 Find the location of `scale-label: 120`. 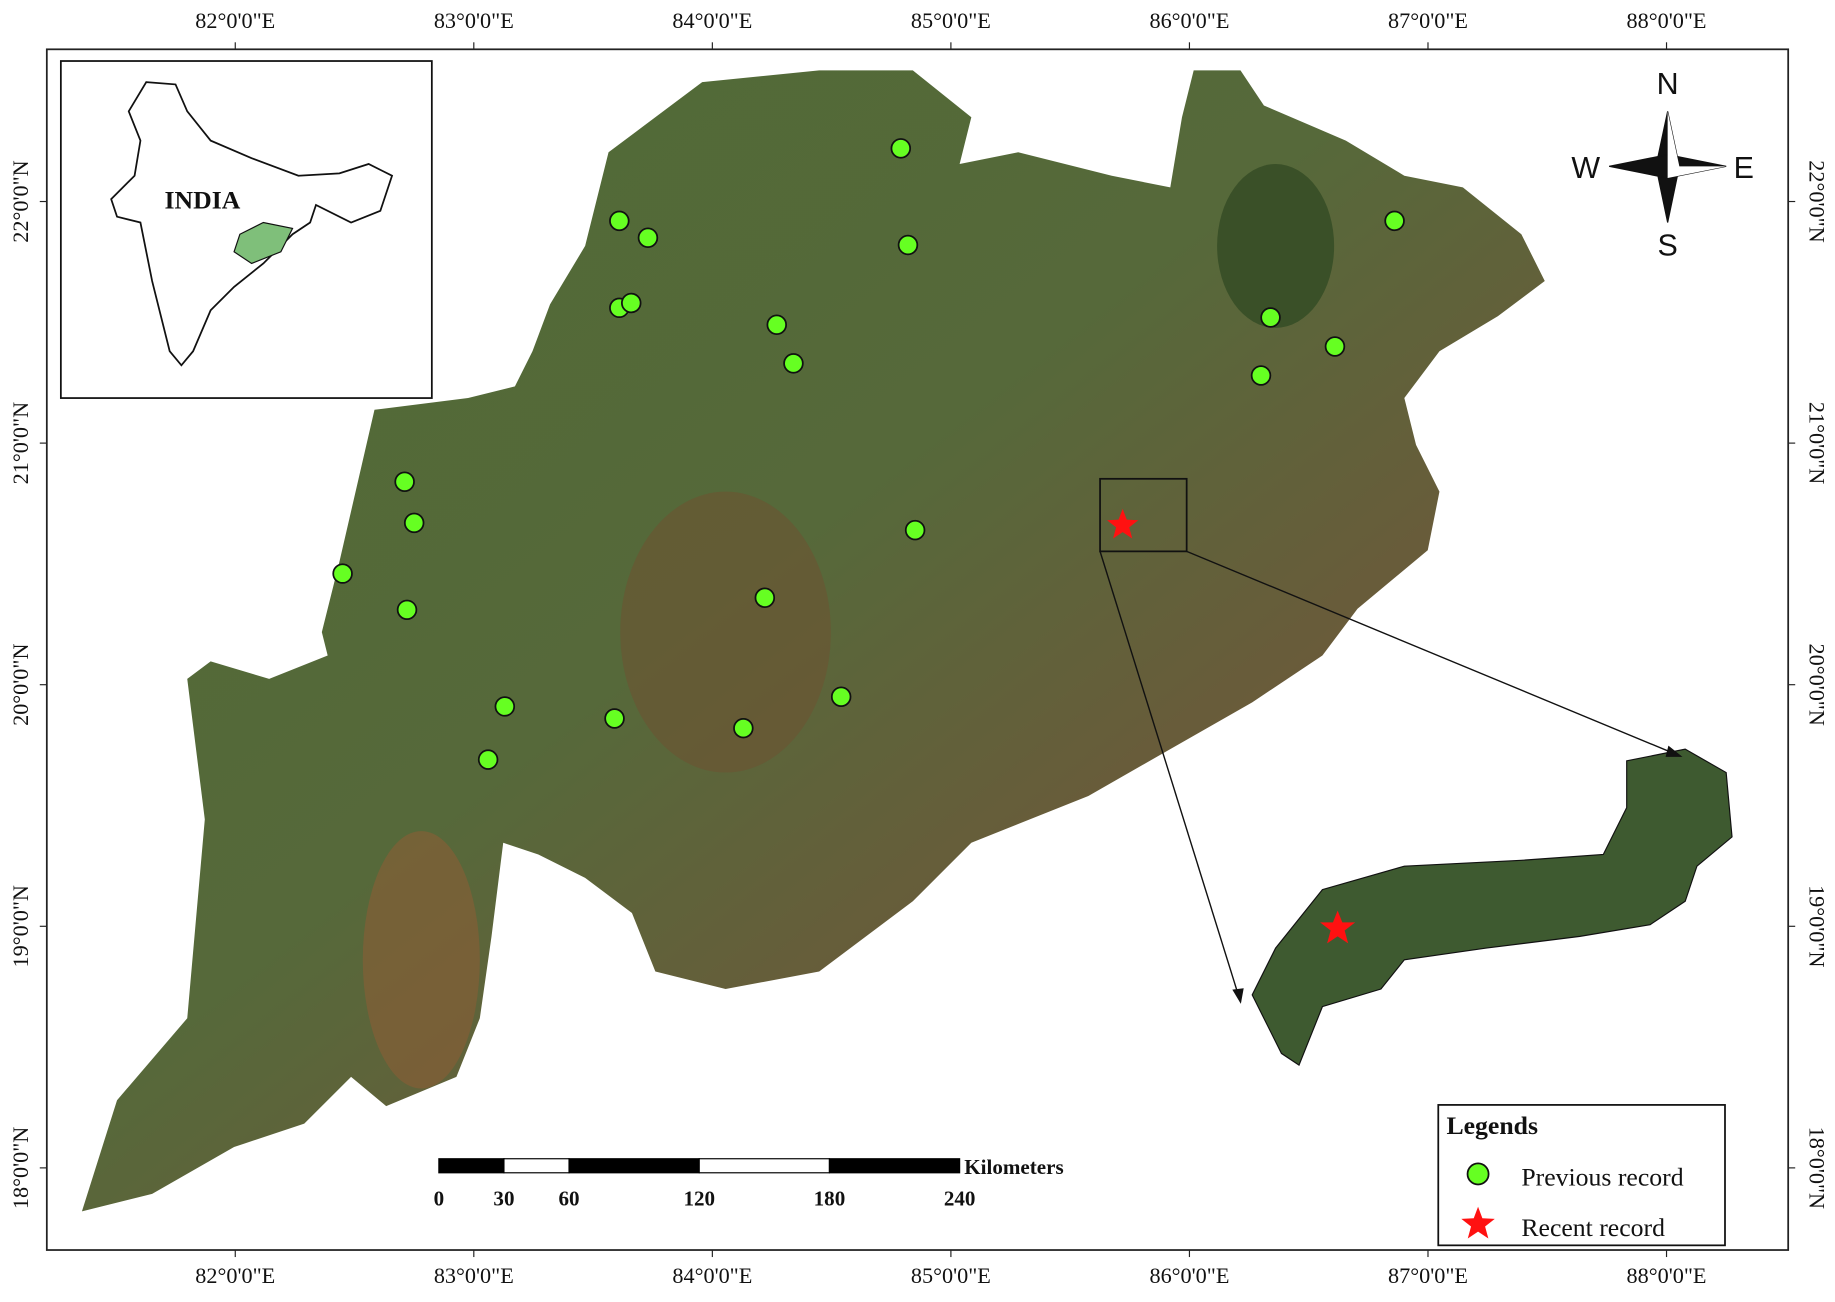

scale-label: 120 is located at coordinates (699, 1199).